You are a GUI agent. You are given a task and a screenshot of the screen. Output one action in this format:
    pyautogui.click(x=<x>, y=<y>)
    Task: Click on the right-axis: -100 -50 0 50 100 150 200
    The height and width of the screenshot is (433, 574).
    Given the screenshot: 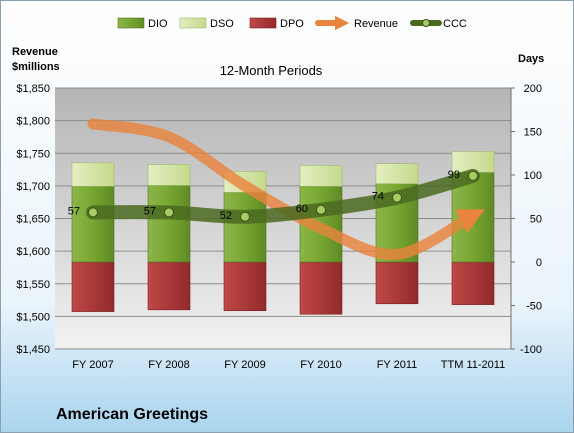 What is the action you would take?
    pyautogui.click(x=526, y=219)
    